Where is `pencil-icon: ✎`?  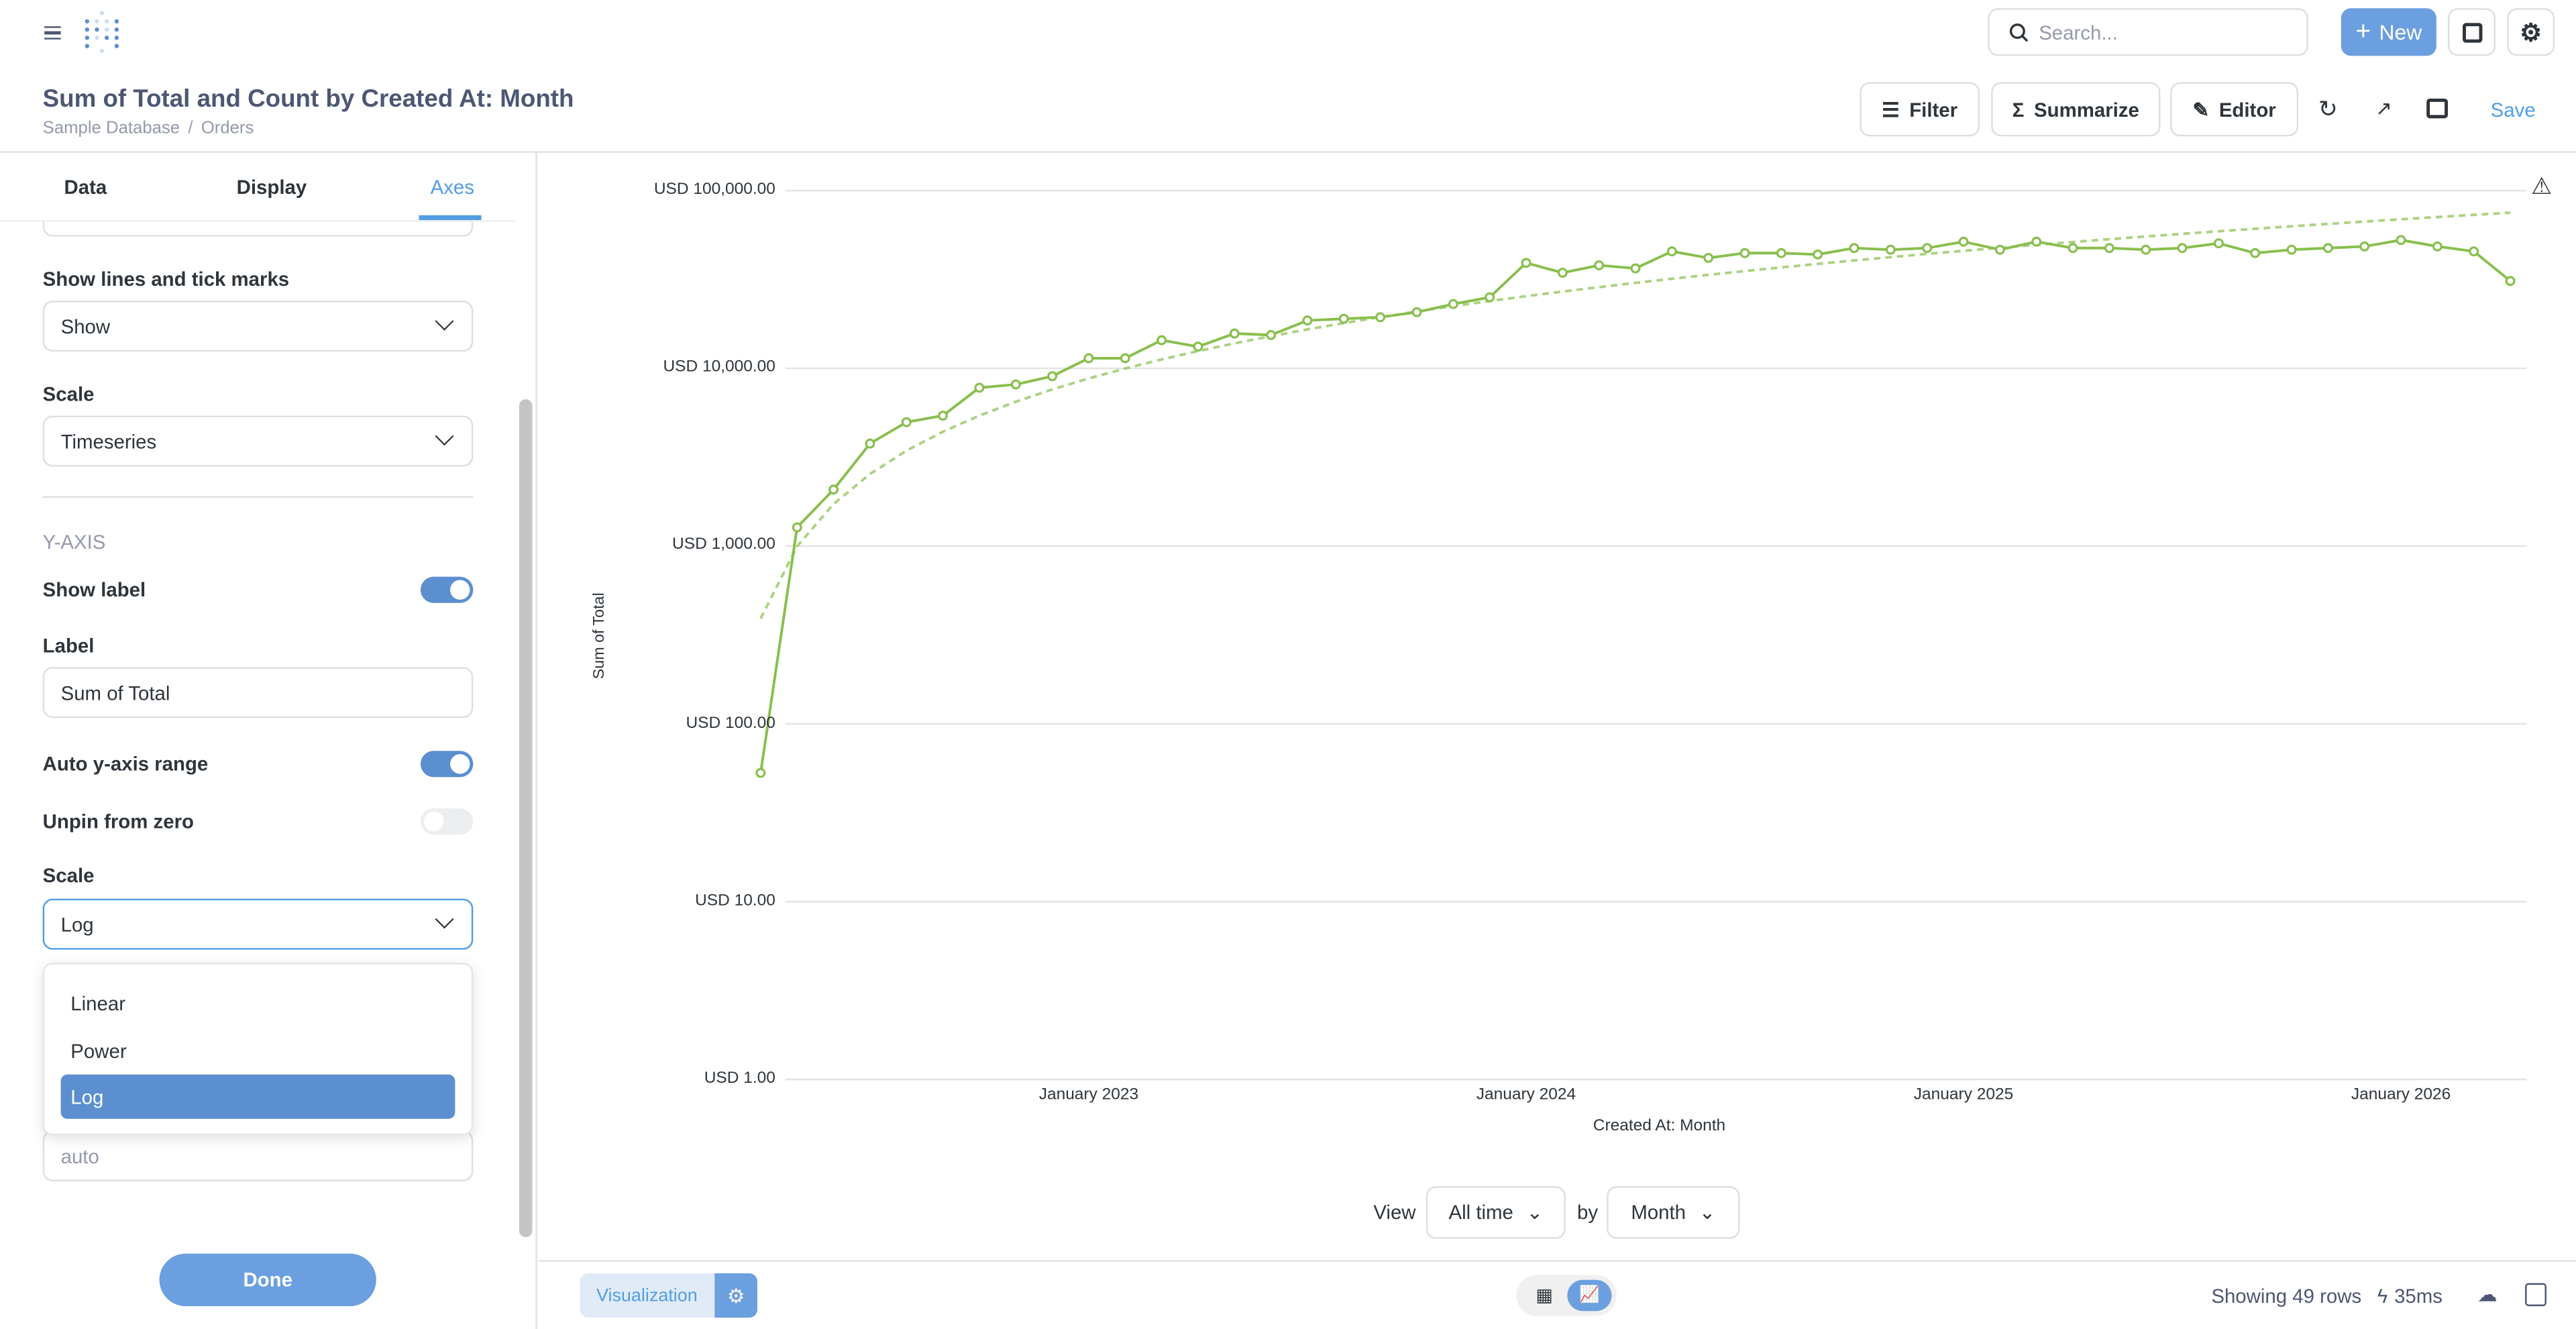 pencil-icon: ✎ is located at coordinates (2201, 109).